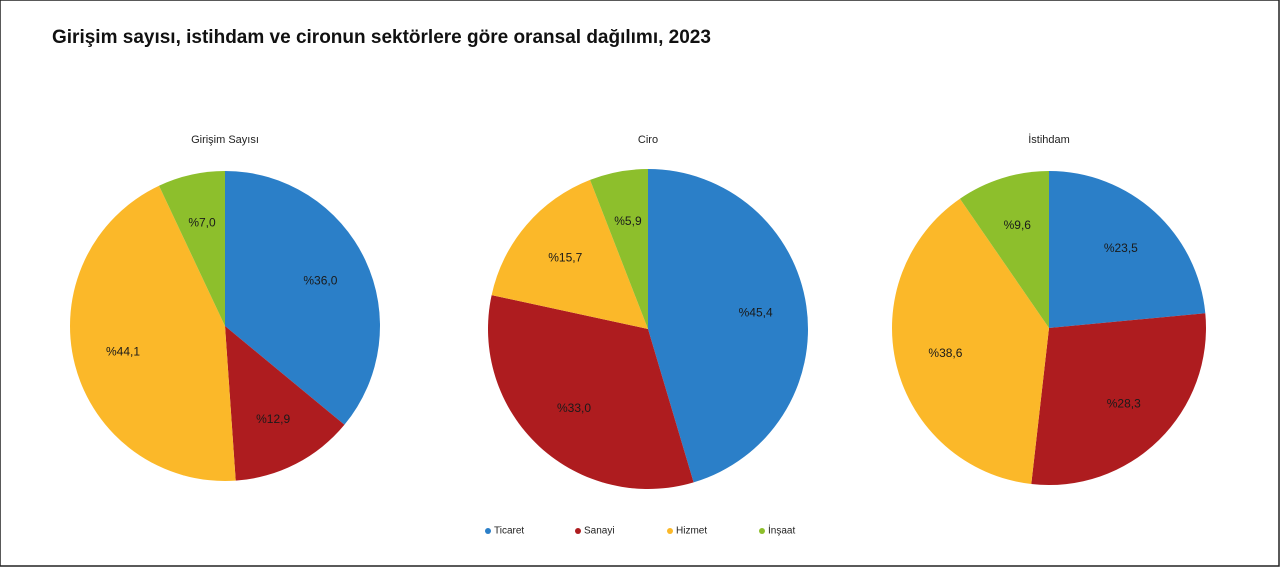 The image size is (1280, 567). What do you see at coordinates (202, 222) in the screenshot?
I see `value-label: %7,0` at bounding box center [202, 222].